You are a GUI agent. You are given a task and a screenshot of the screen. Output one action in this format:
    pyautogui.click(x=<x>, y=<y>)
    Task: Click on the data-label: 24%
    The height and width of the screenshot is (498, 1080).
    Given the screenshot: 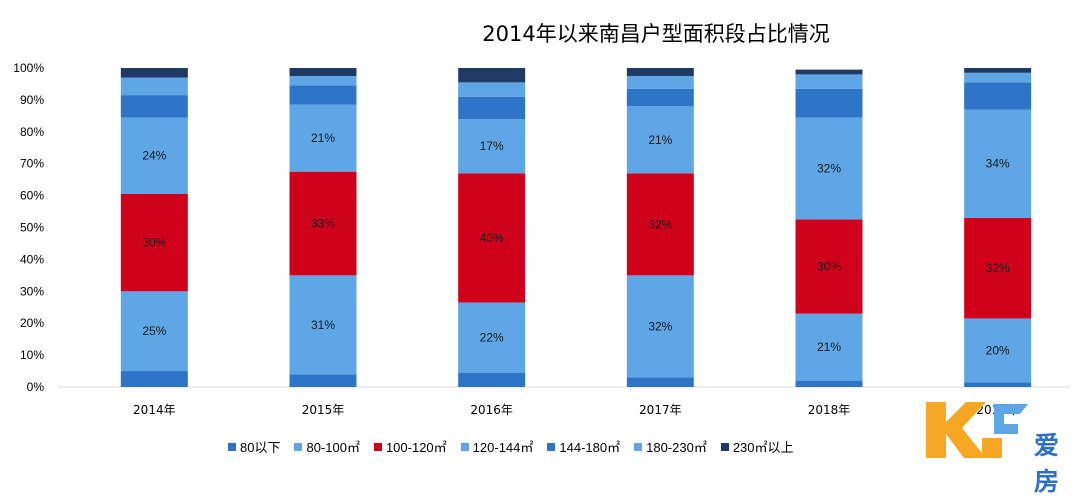 What is the action you would take?
    pyautogui.click(x=154, y=156)
    